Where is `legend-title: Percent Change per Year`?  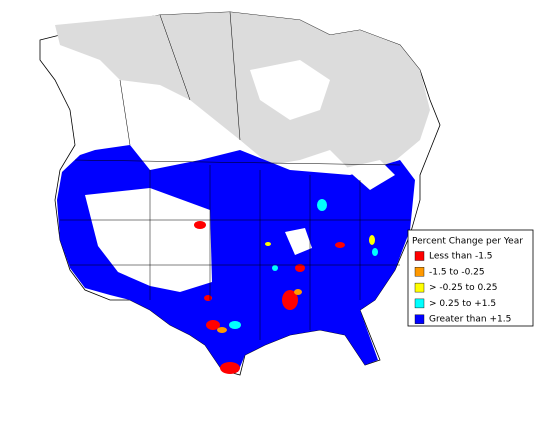 legend-title: Percent Change per Year is located at coordinates (467, 242).